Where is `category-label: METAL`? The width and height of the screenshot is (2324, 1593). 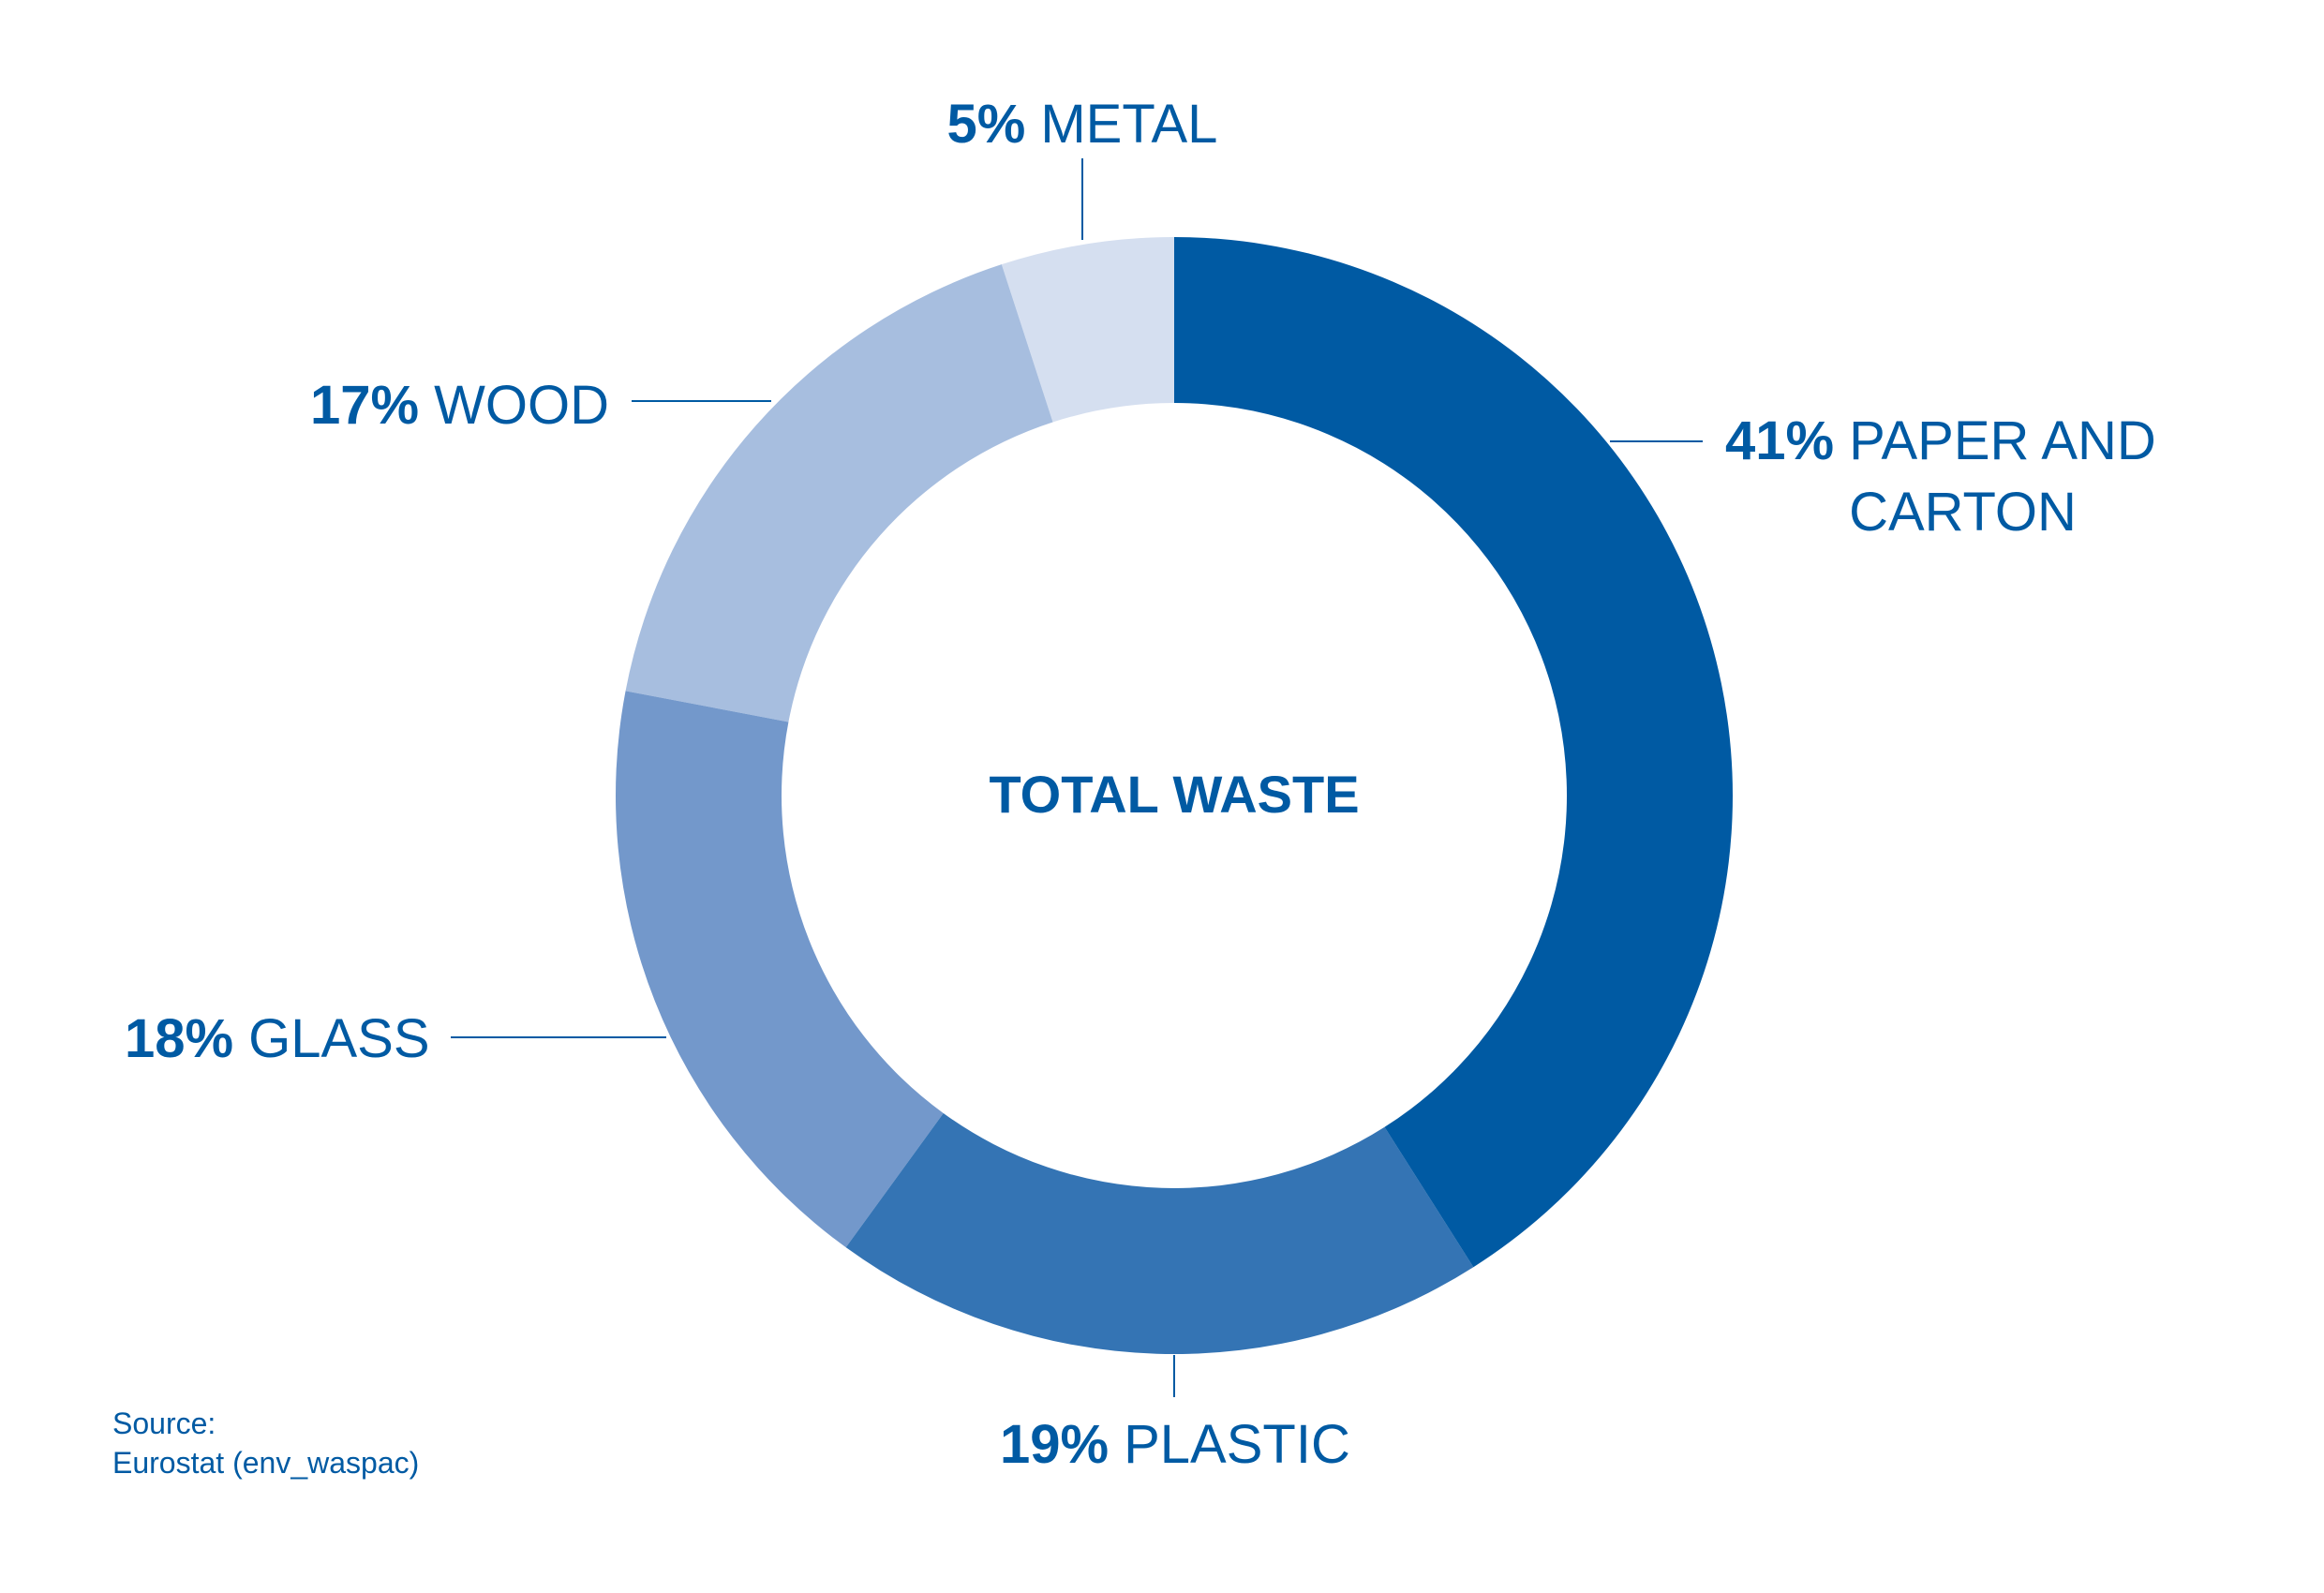
category-label: METAL is located at coordinates (1129, 124).